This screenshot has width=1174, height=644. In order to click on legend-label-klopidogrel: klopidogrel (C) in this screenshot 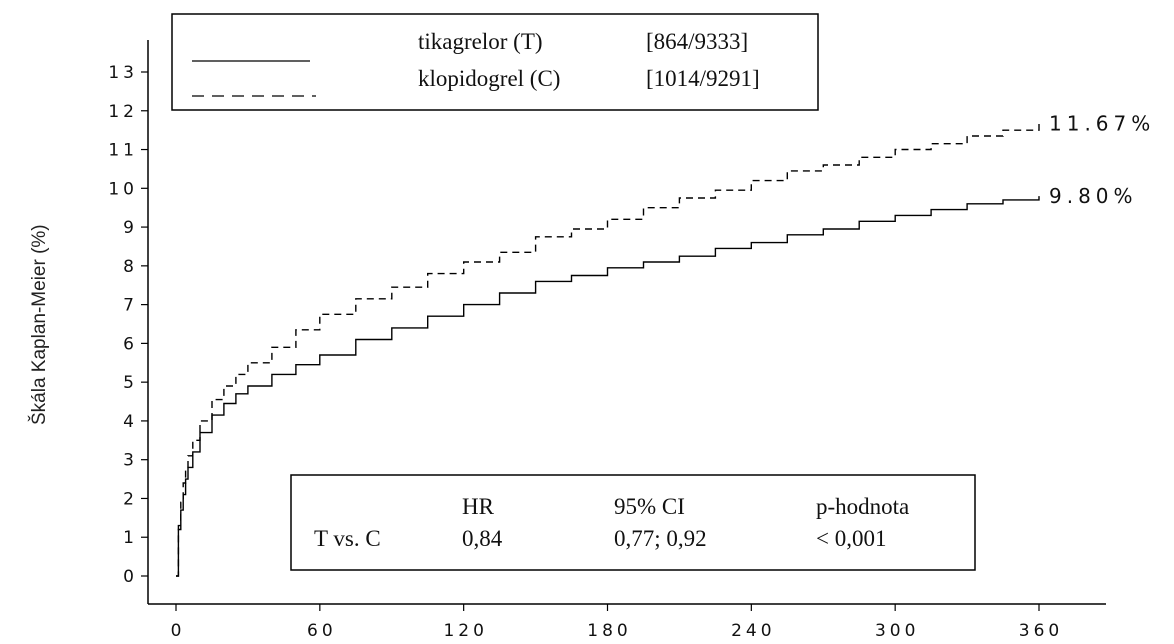, I will do `click(489, 78)`.